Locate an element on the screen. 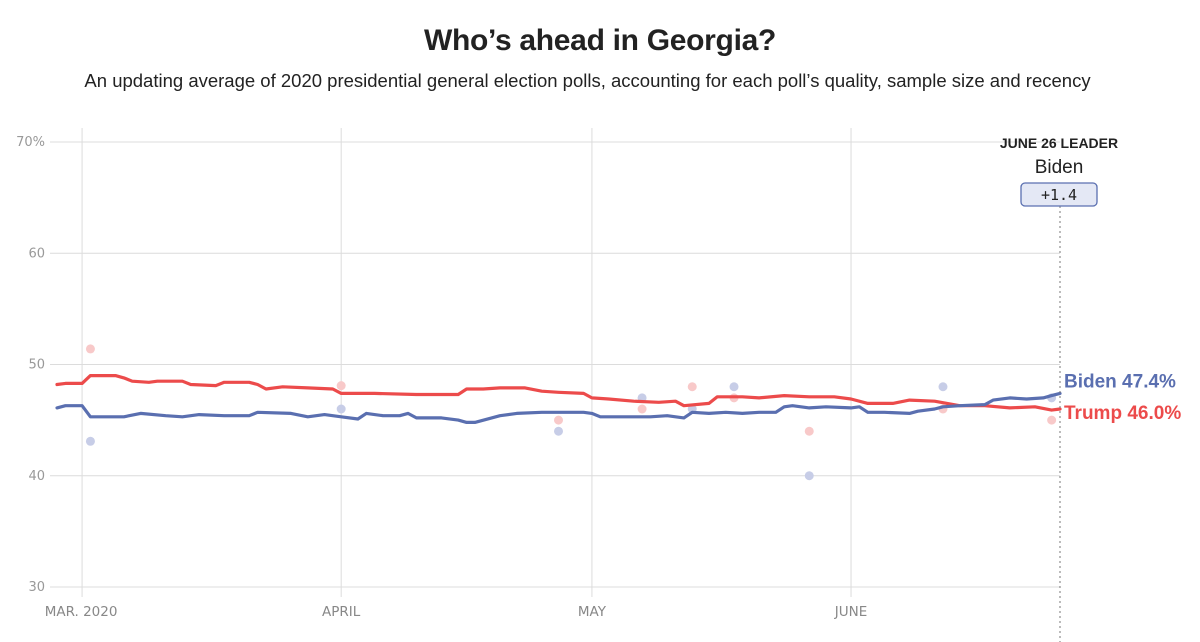 This screenshot has height=642, width=1200. biden-average-line is located at coordinates (558, 407).